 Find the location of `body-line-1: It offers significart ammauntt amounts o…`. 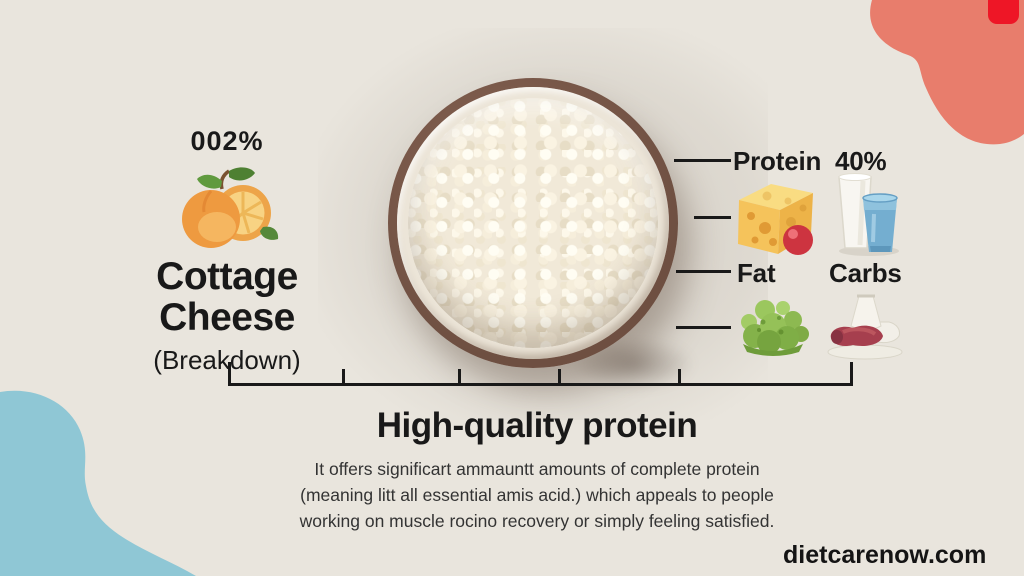

body-line-1: It offers significart ammauntt amounts o… is located at coordinates (537, 469).